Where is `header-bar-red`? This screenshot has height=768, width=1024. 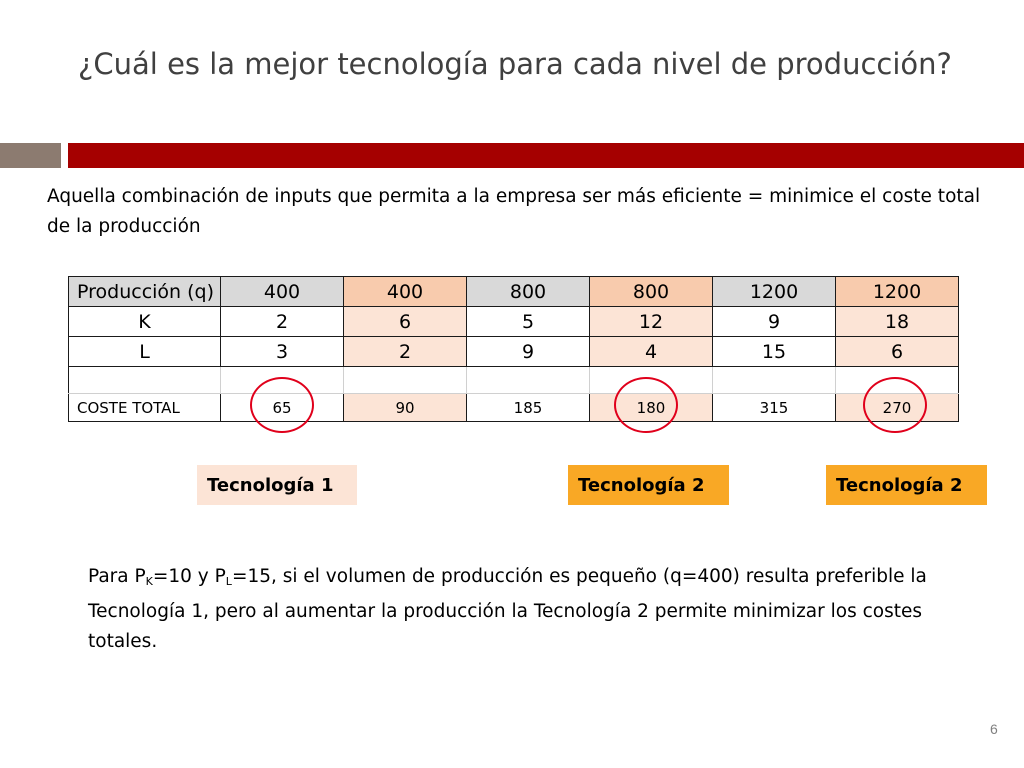 header-bar-red is located at coordinates (546, 155).